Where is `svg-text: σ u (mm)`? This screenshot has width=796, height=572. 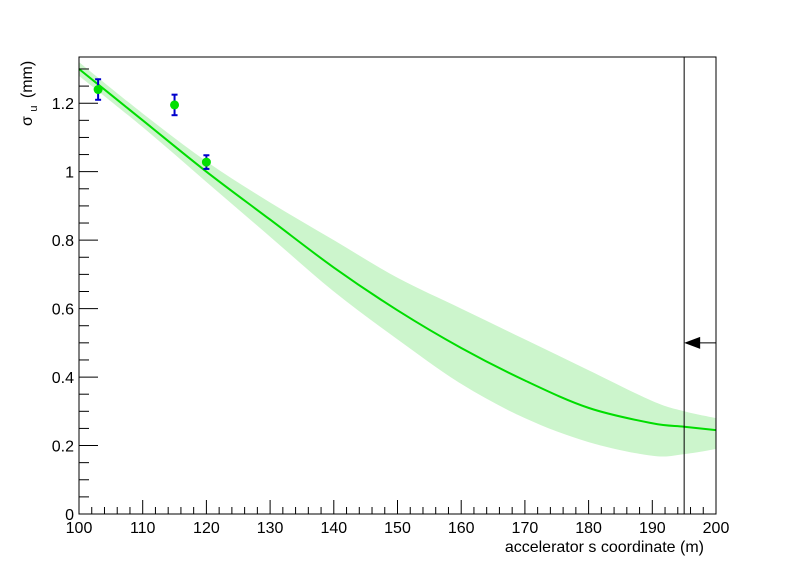 svg-text: σ u (mm) is located at coordinates (30, 93).